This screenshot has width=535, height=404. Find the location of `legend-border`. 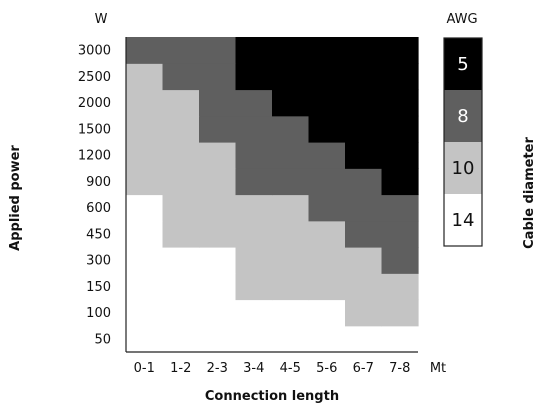

legend-border is located at coordinates (463, 142).